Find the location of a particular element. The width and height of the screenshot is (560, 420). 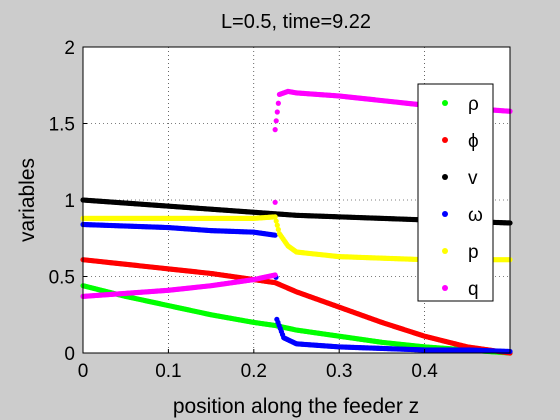

legend-label: ϕ is located at coordinates (473, 141).